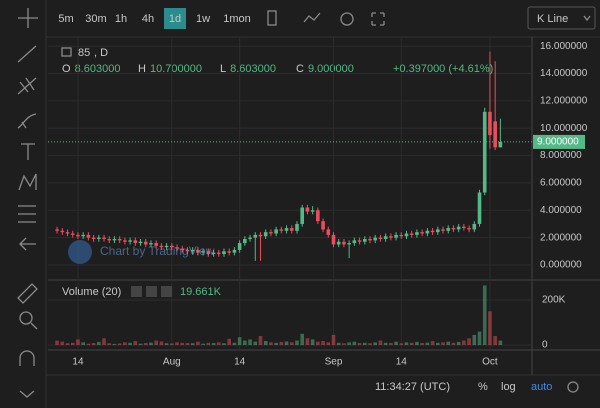  What do you see at coordinates (148, 19) in the screenshot?
I see `interval-button: 4h` at bounding box center [148, 19].